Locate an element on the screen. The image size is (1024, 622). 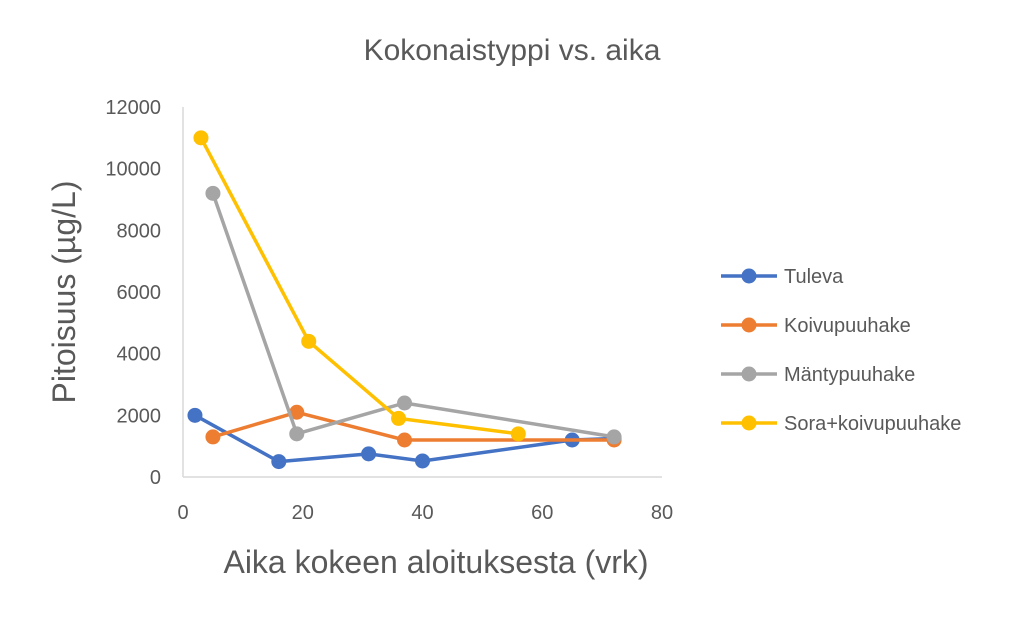
x-tick-label: 20 is located at coordinates (303, 513).